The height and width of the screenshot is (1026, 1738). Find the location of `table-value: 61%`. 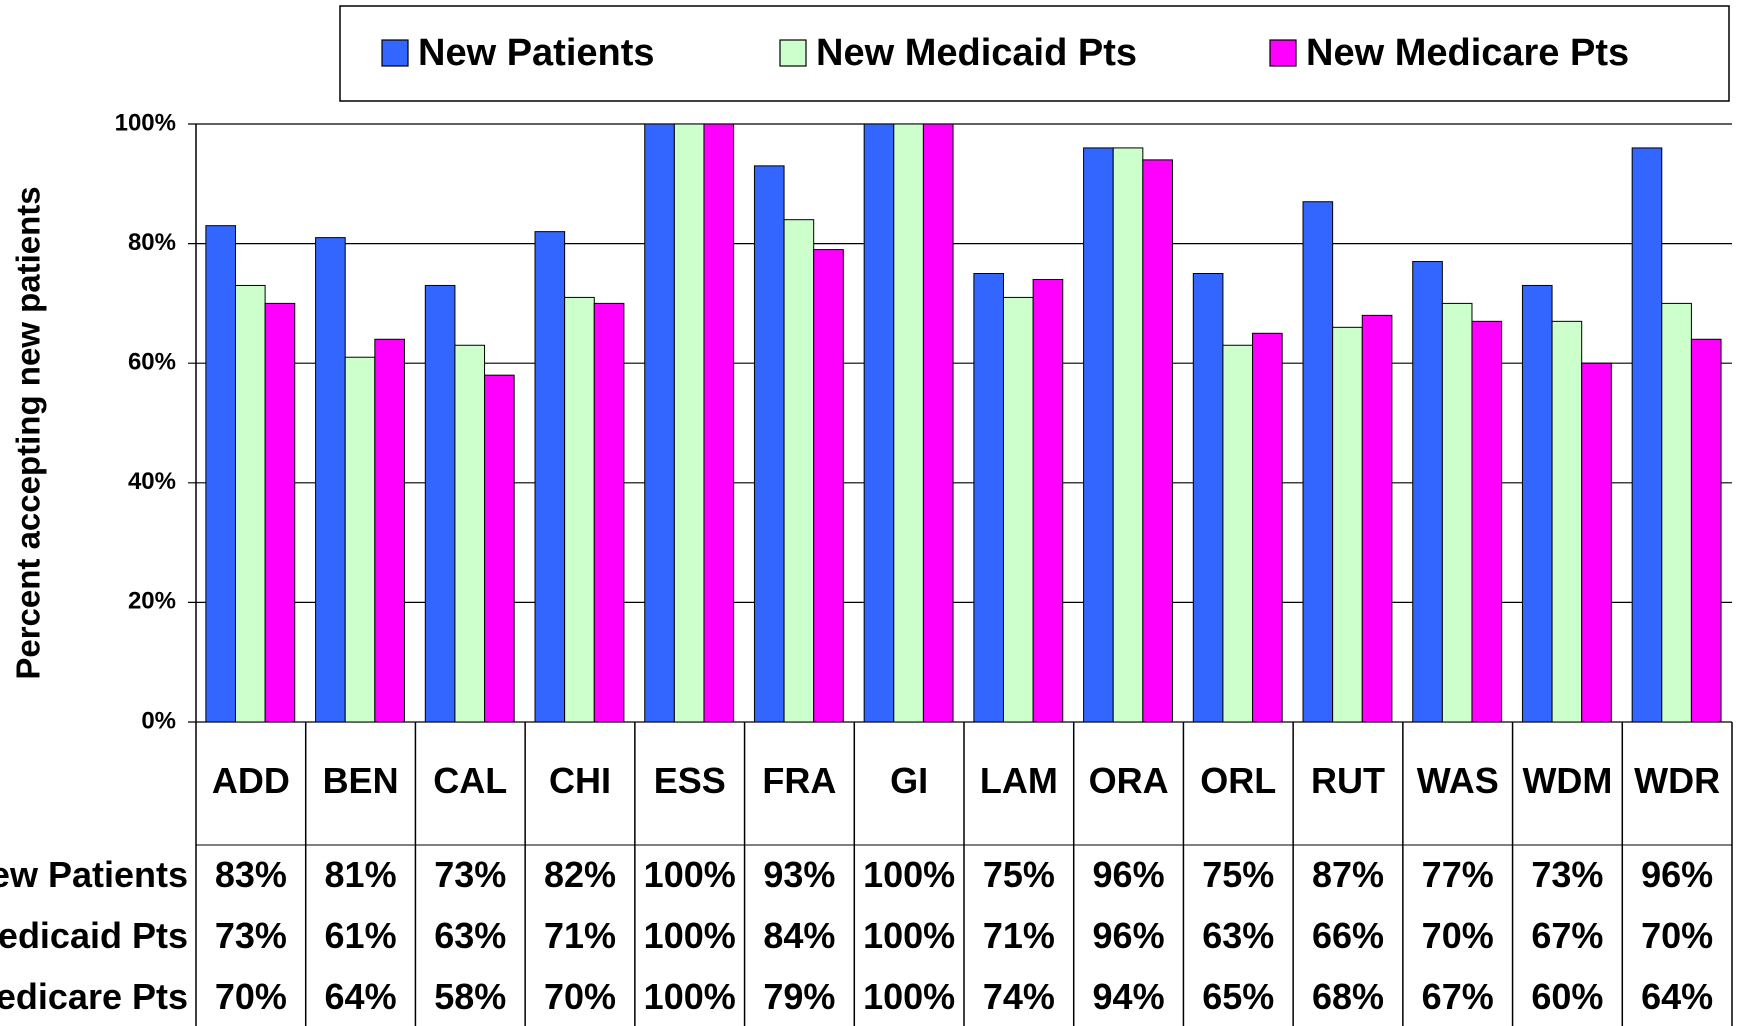

table-value: 61% is located at coordinates (361, 935).